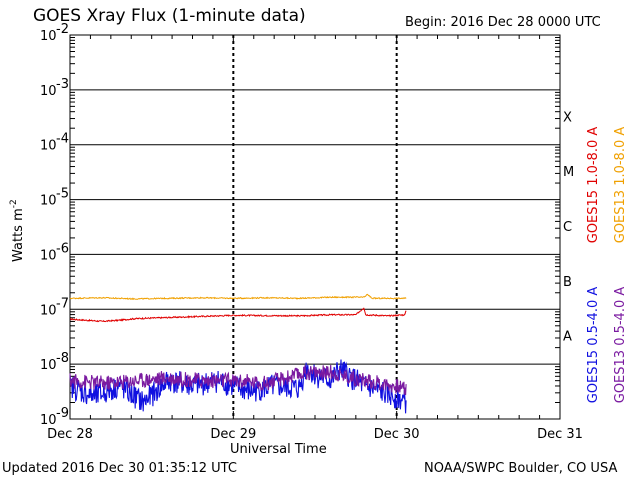 This screenshot has width=640, height=480. I want to click on flare-class-letter: X, so click(567, 117).